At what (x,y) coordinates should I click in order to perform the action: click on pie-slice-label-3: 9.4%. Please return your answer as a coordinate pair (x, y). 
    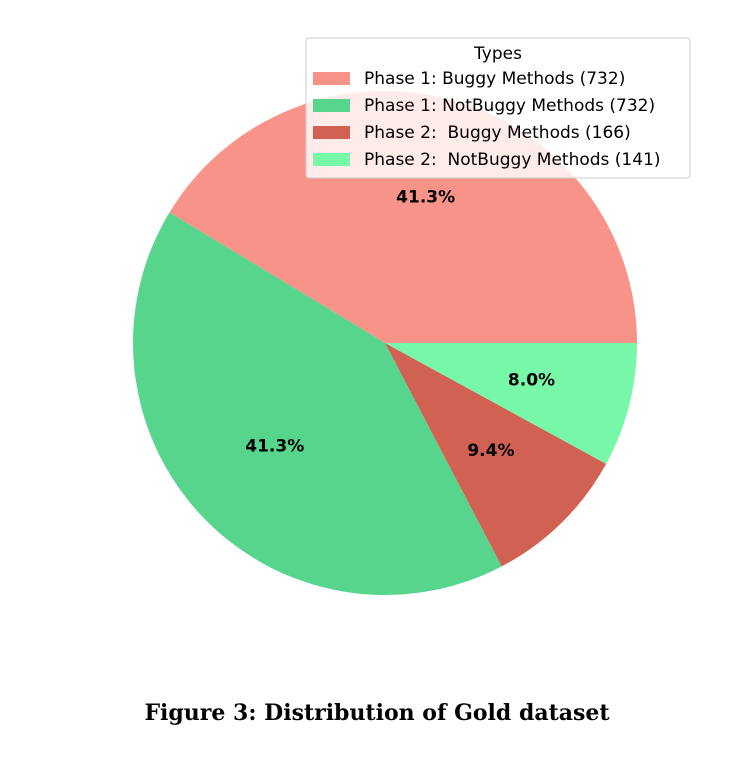
    Looking at the image, I should click on (490, 451).